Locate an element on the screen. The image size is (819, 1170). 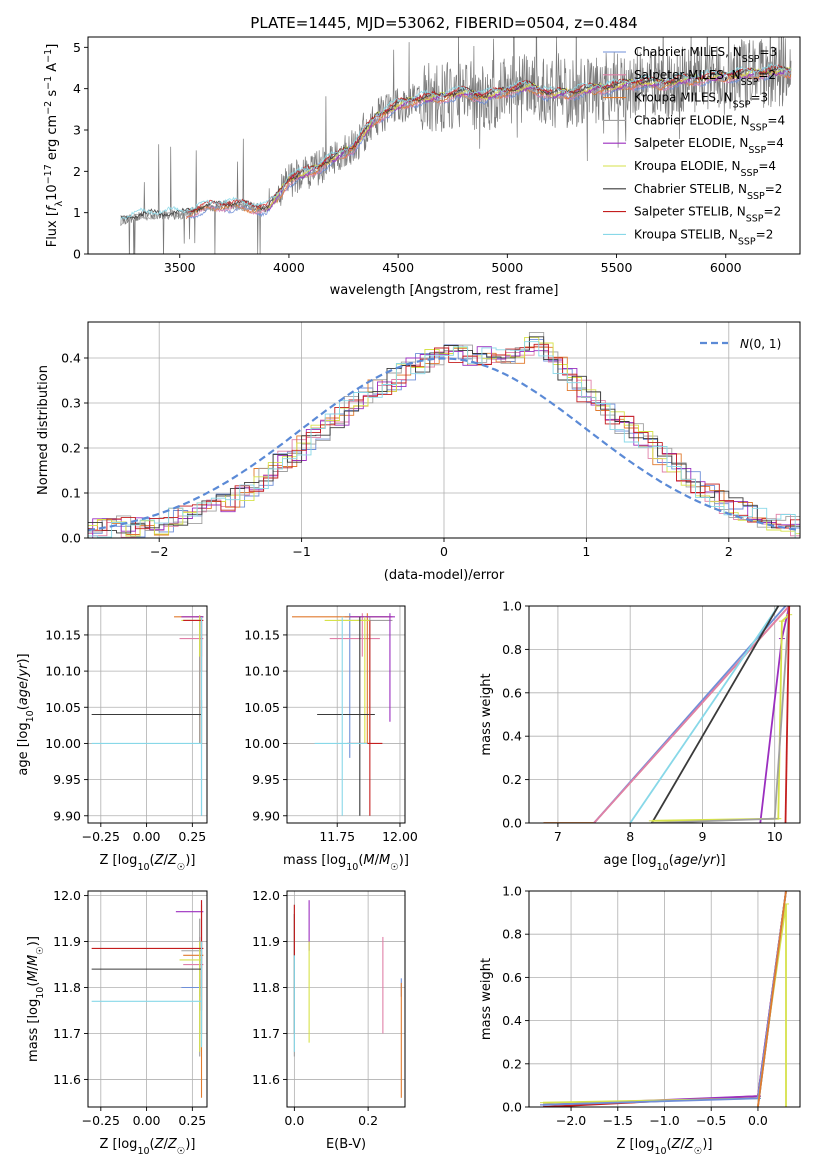
errorbar-point-kroupa-elodie is located at coordinates (347, 680).